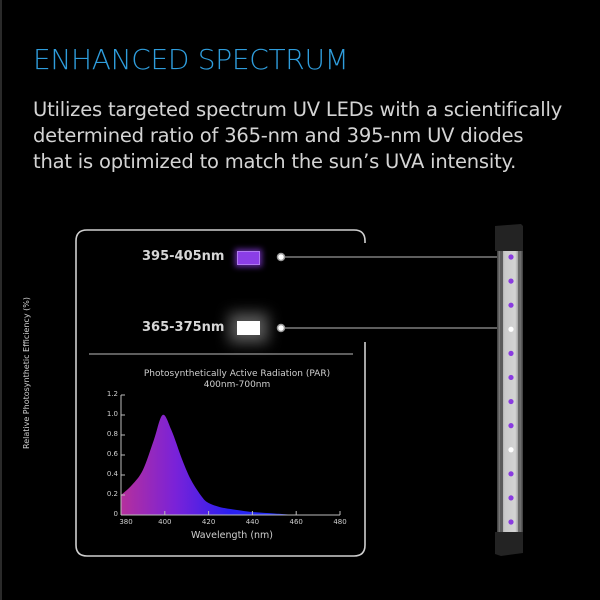 The height and width of the screenshot is (600, 600). What do you see at coordinates (112, 494) in the screenshot?
I see `y-tick-label: 0.2` at bounding box center [112, 494].